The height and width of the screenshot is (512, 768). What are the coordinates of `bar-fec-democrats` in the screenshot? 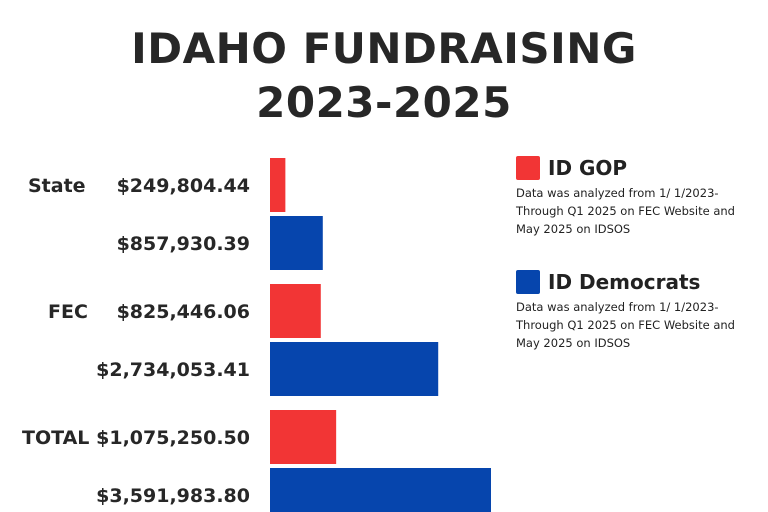 It's located at (354, 369).